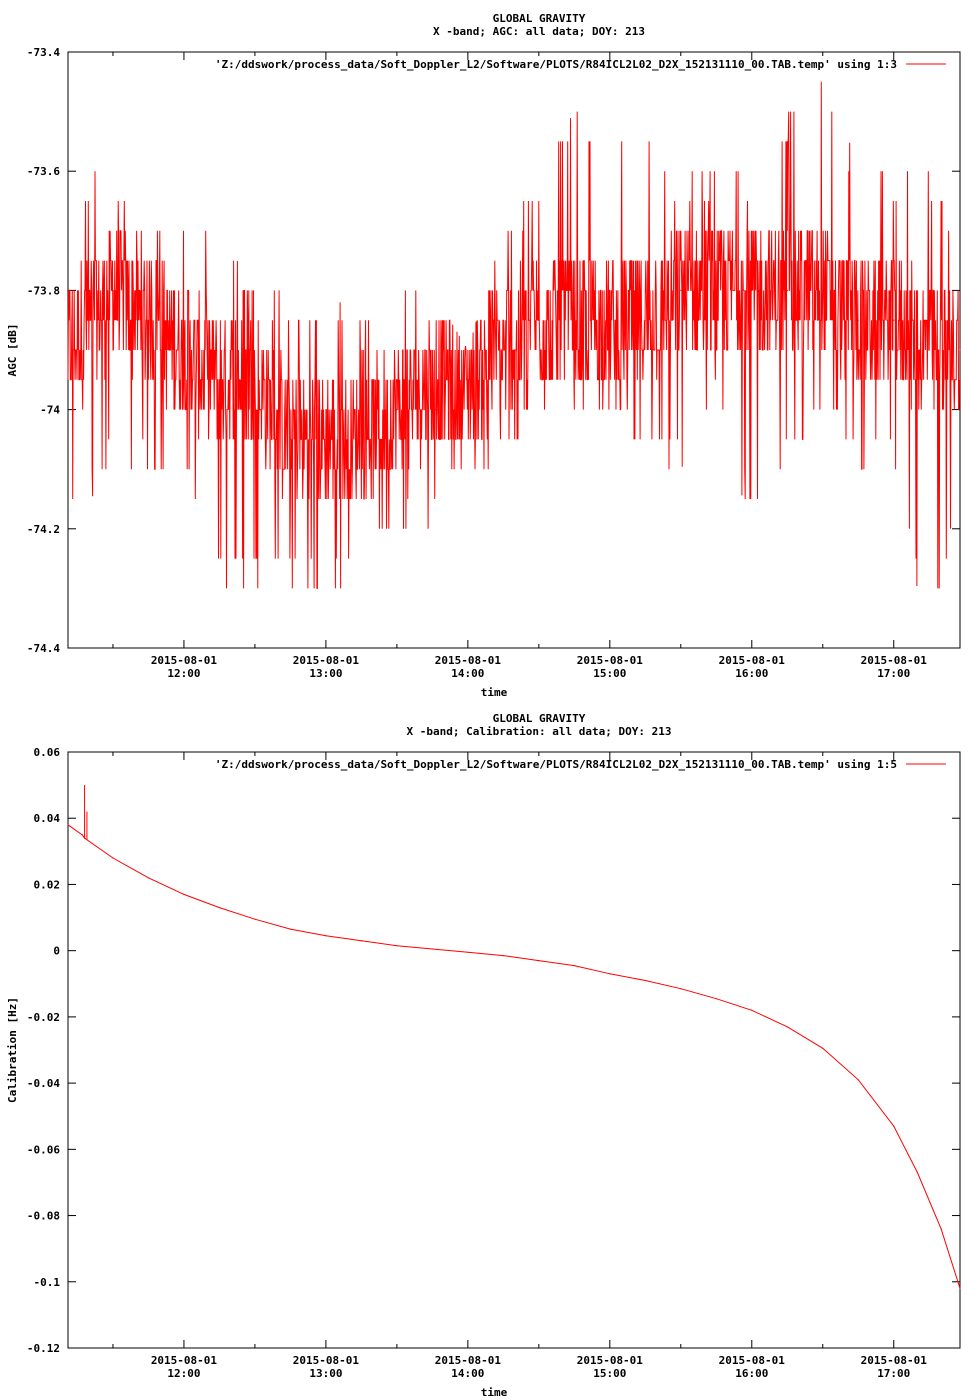 The height and width of the screenshot is (1400, 980). What do you see at coordinates (43, 52) in the screenshot?
I see `y-tick-label: -73.4` at bounding box center [43, 52].